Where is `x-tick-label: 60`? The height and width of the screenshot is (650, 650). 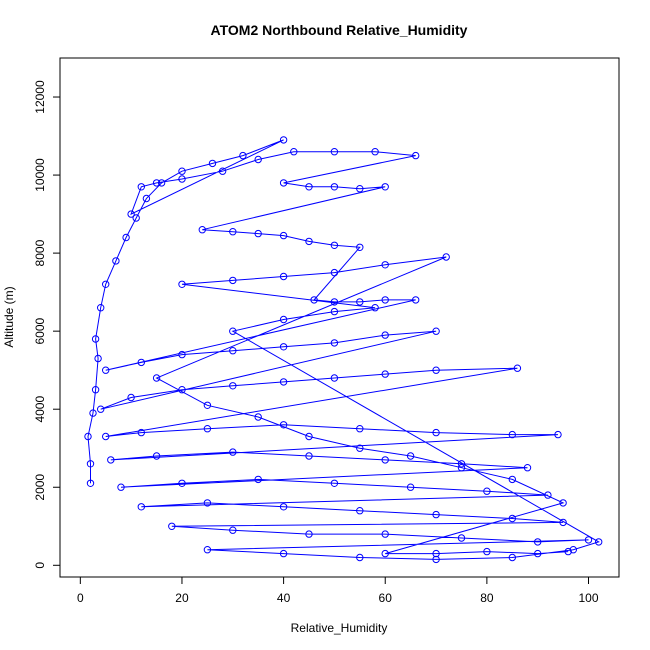
x-tick-label: 60 is located at coordinates (386, 598).